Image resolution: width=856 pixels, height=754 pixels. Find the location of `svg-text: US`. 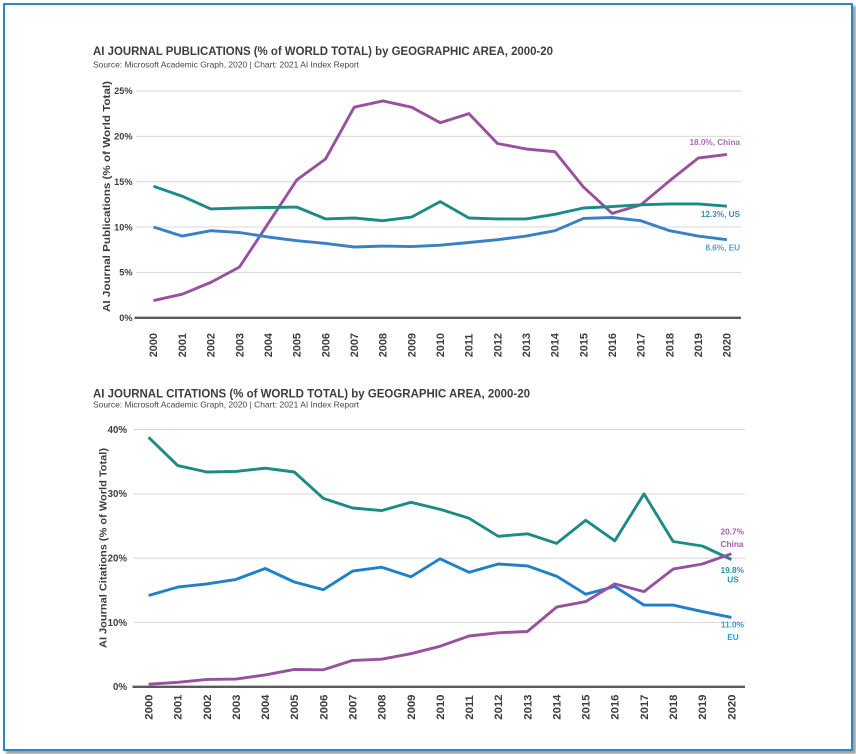

svg-text: US is located at coordinates (733, 580).